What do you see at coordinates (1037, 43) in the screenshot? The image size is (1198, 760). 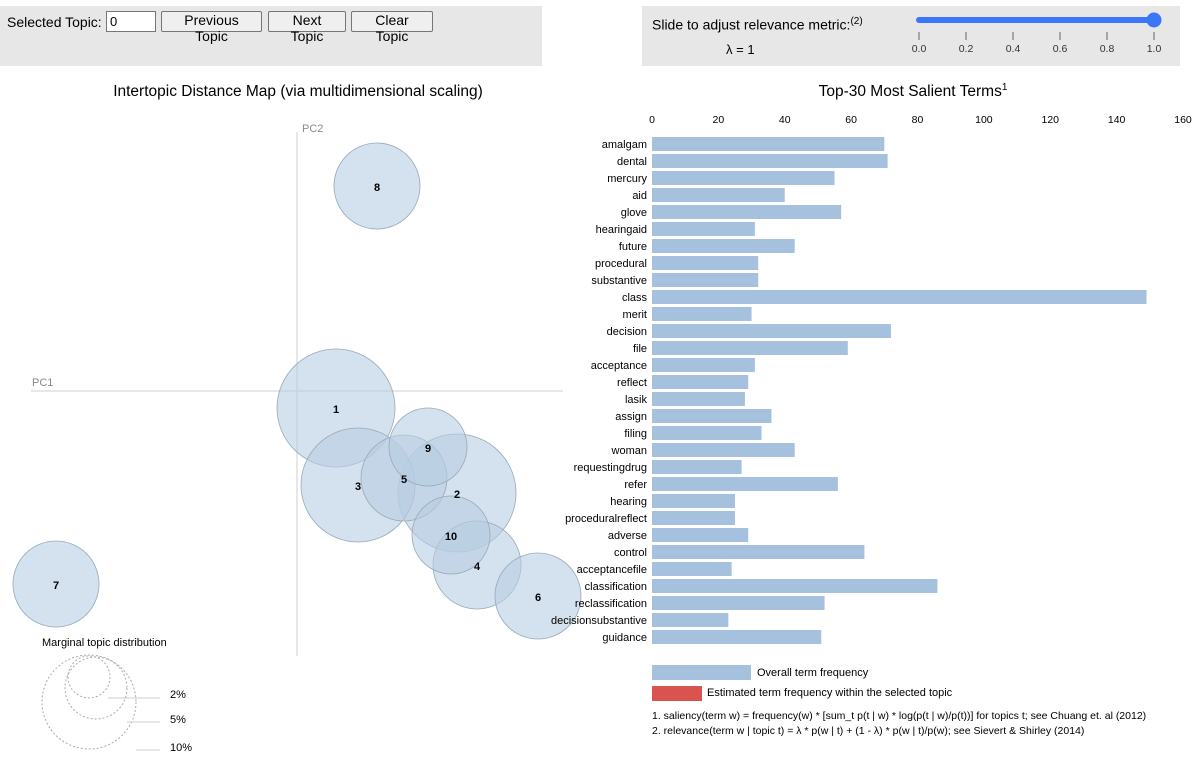 I see `slider-ticks: 0.0 0.2 0.4 0.6 0.8 1.0` at bounding box center [1037, 43].